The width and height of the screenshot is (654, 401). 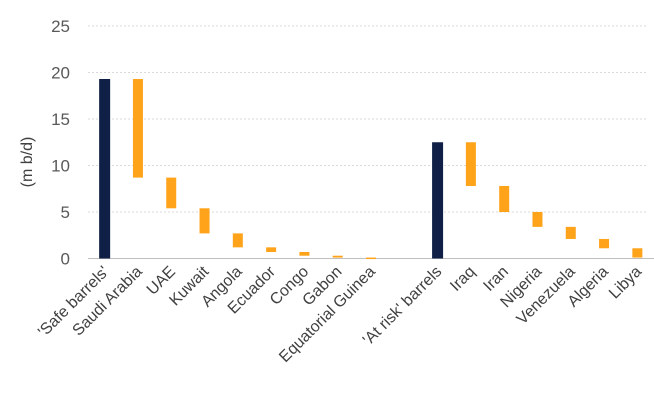 I want to click on y-axis-ticks: 0 5 10 15 20 25, so click(x=60, y=143).